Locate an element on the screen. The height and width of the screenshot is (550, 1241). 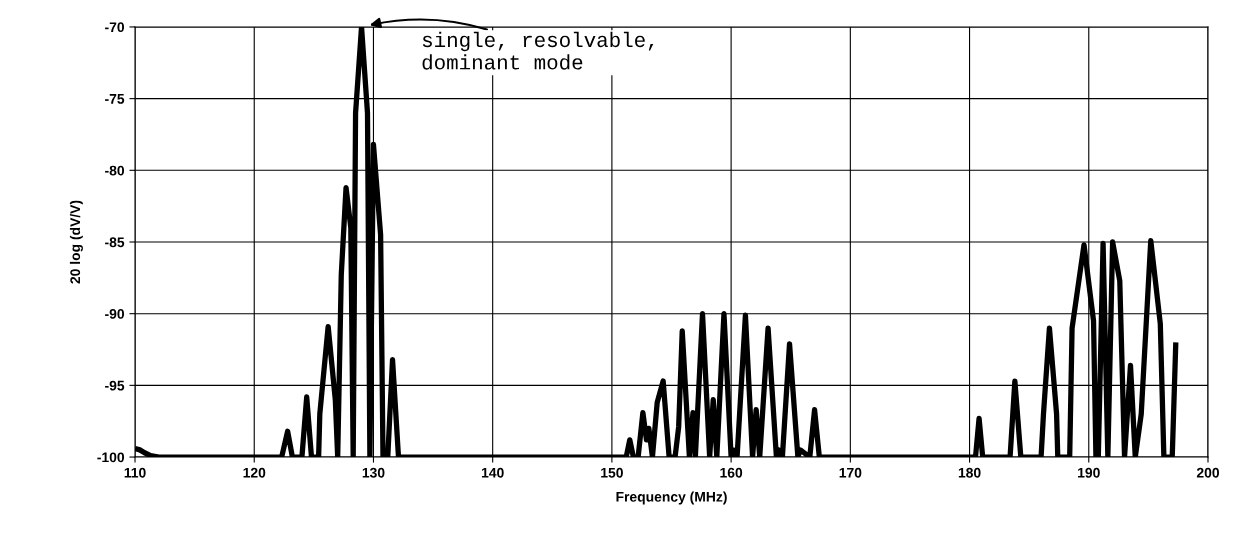
x-tick-label: 120 is located at coordinates (254, 472).